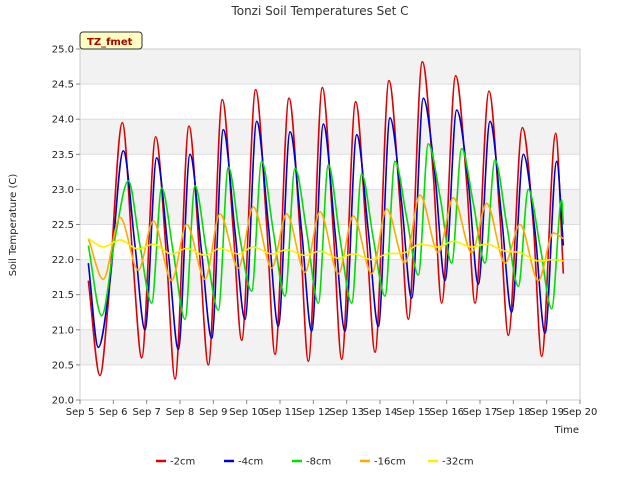 The width and height of the screenshot is (640, 480). What do you see at coordinates (380, 412) in the screenshot?
I see `x-tick-label: Sep 14` at bounding box center [380, 412].